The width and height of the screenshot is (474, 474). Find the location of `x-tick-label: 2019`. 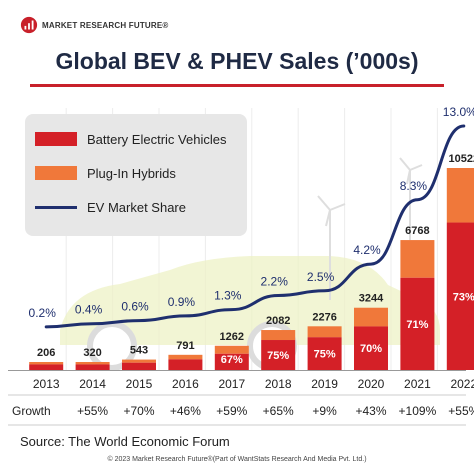

x-tick-label: 2019 is located at coordinates (324, 384).